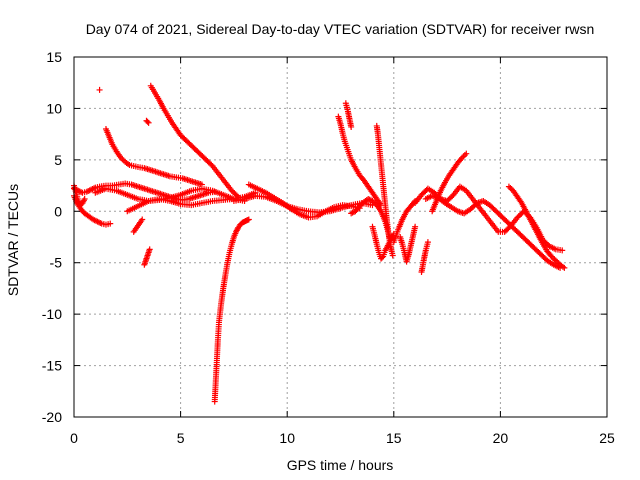 The image size is (640, 480). Describe the element at coordinates (56, 263) in the screenshot. I see `y-tick-label: -5` at that location.